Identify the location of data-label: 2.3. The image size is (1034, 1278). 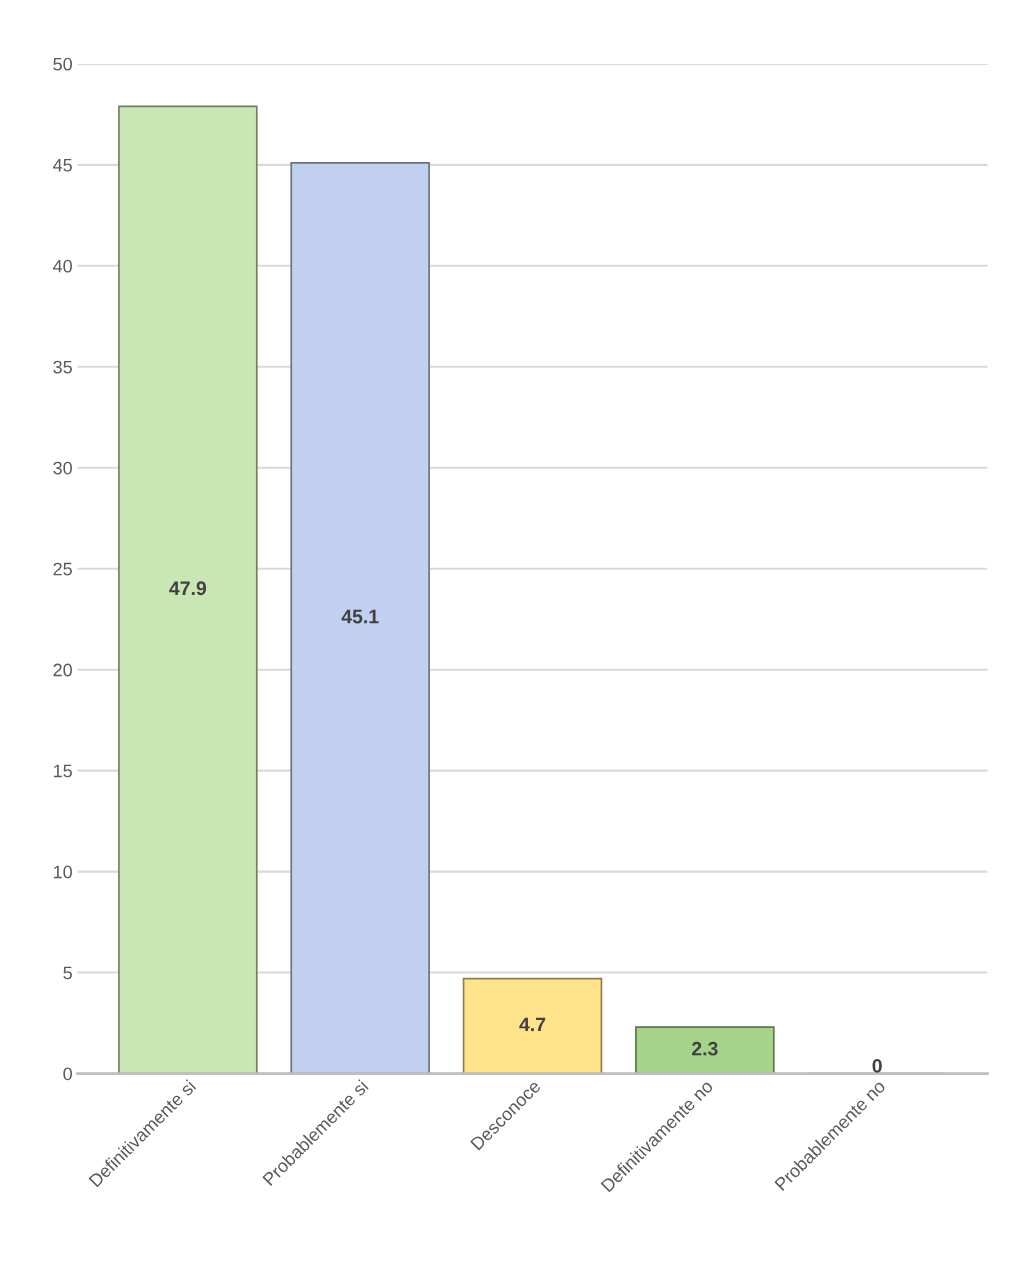
(705, 1048).